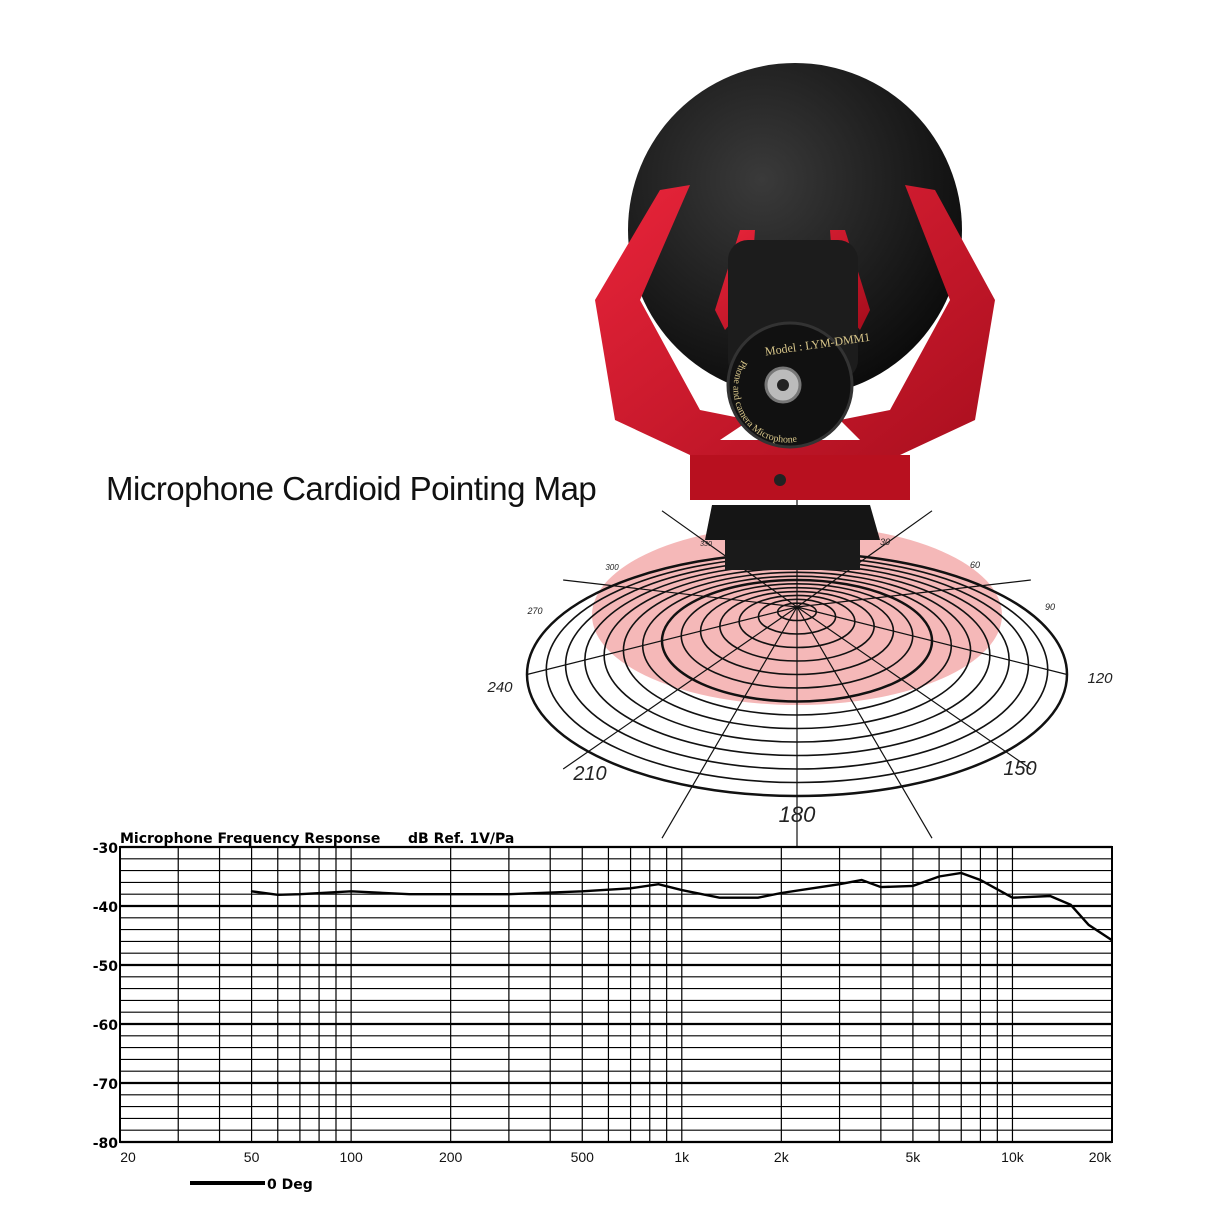  Describe the element at coordinates (975, 565) in the screenshot. I see `polar-angle-label: 60` at that location.